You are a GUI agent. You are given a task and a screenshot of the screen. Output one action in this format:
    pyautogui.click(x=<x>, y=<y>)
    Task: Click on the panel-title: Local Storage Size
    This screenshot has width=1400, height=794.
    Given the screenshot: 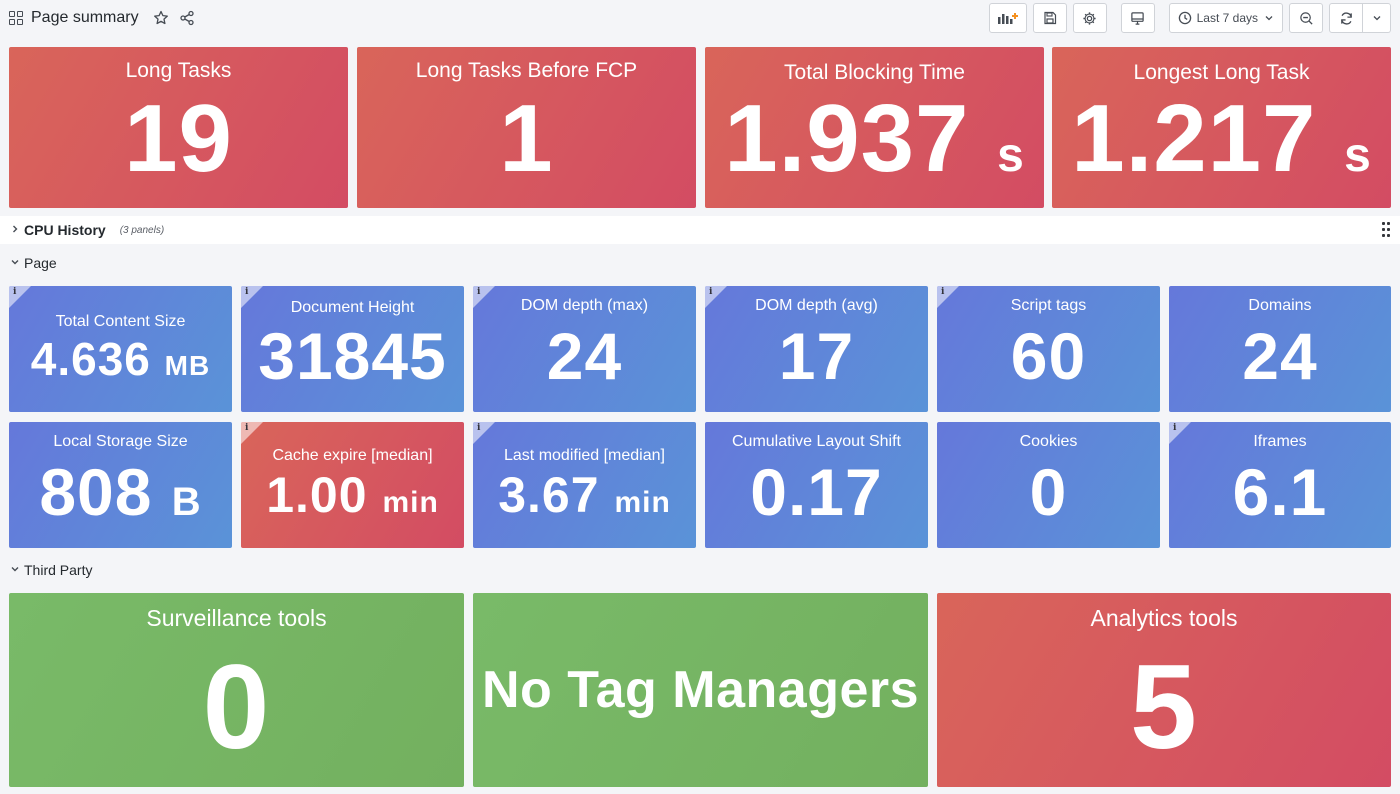 What is the action you would take?
    pyautogui.click(x=120, y=441)
    